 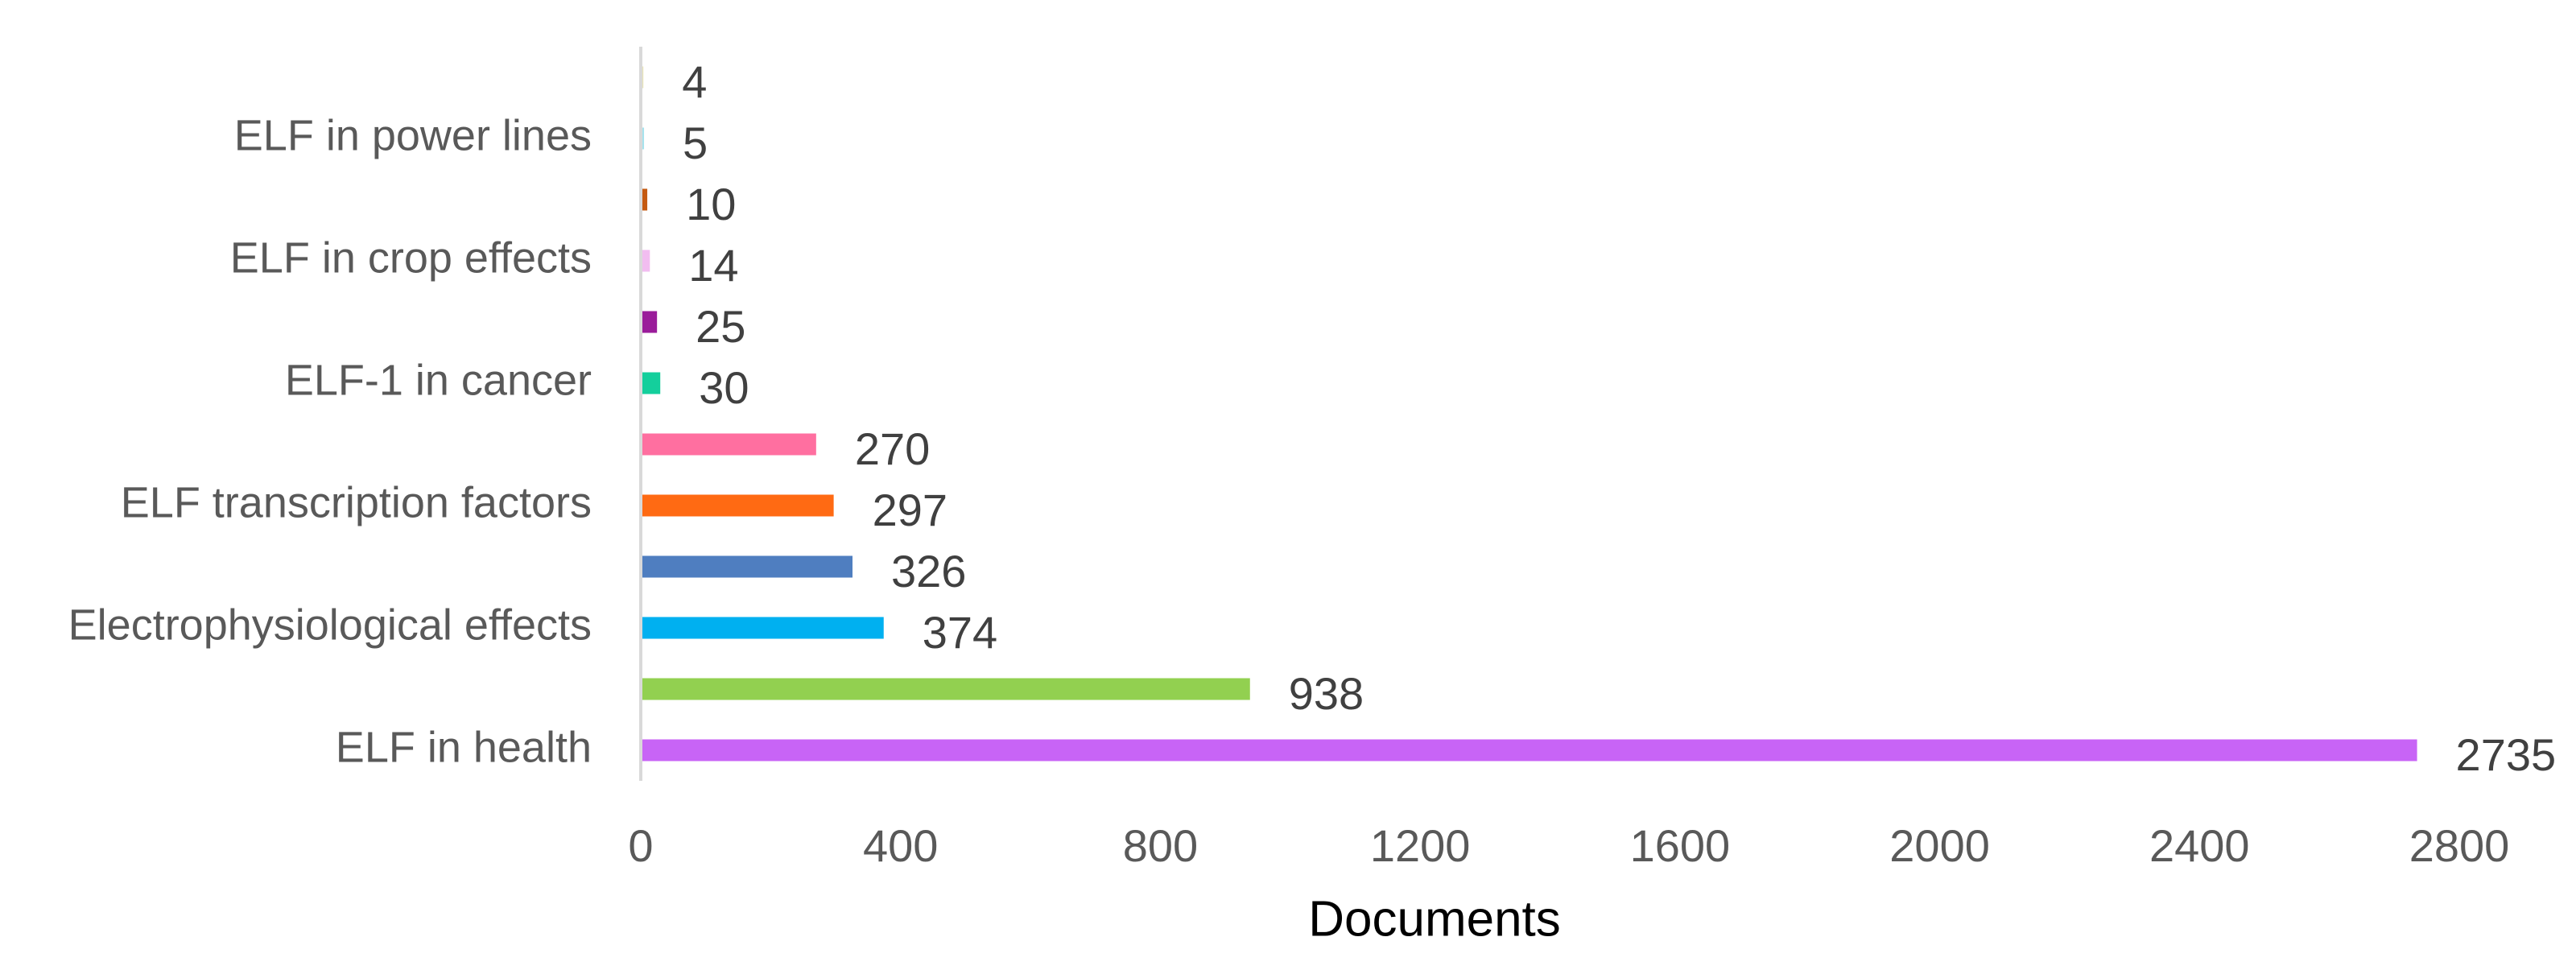 What do you see at coordinates (413, 135) in the screenshot?
I see `y-tick-label: ELF in power lines` at bounding box center [413, 135].